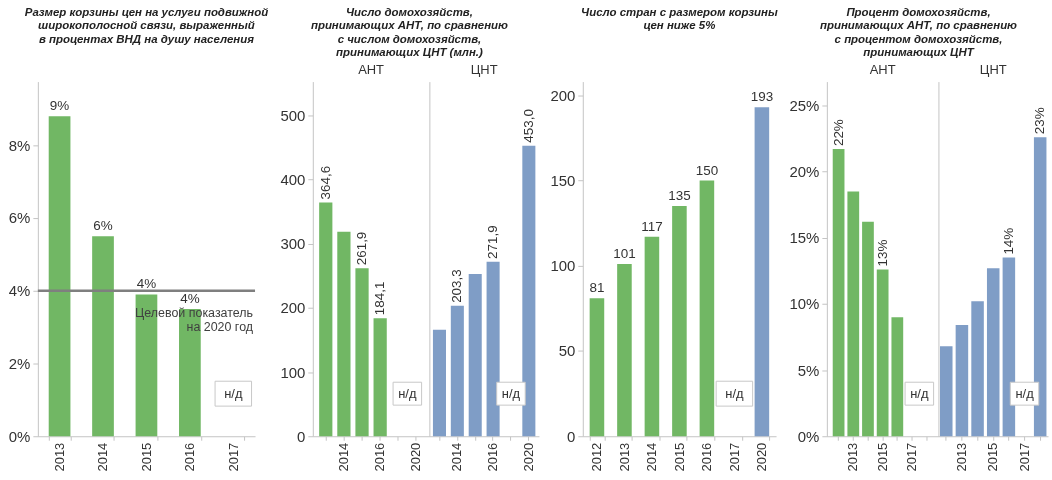  What do you see at coordinates (1040, 121) in the screenshot?
I see `data-label: 23%` at bounding box center [1040, 121].